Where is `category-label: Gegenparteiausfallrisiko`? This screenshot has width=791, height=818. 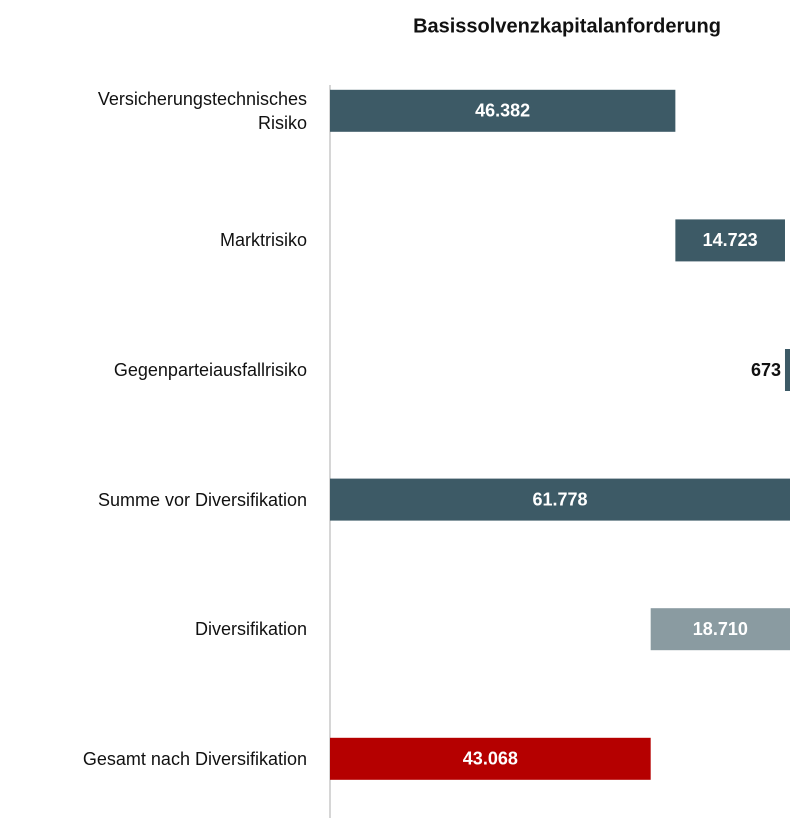 category-label: Gegenparteiausfallrisiko is located at coordinates (210, 370).